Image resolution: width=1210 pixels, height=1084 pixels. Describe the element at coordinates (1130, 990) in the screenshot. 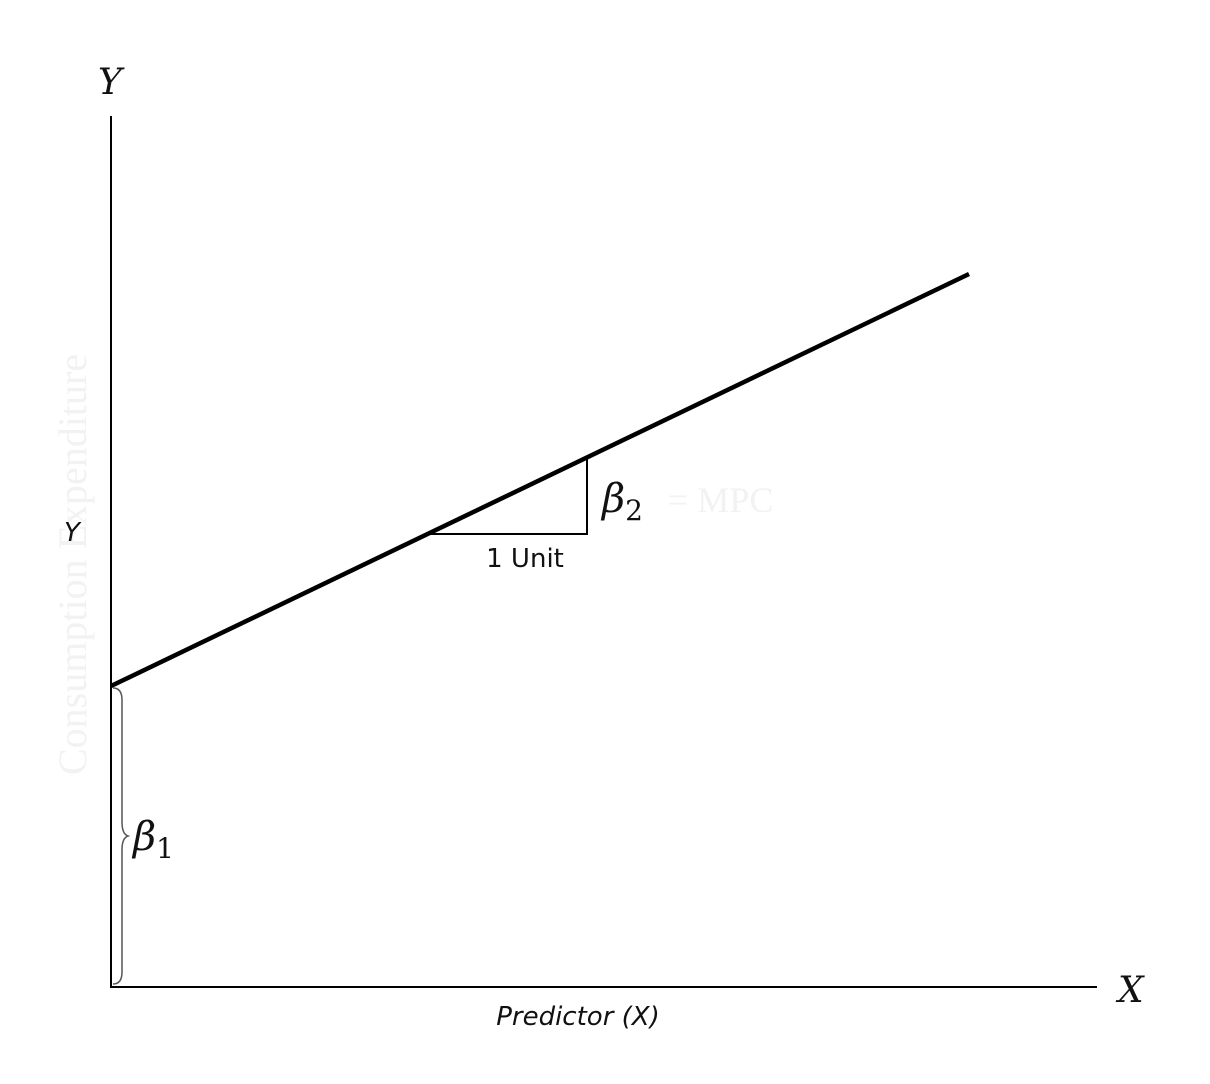

I see `x-axis-end-label: X` at that location.